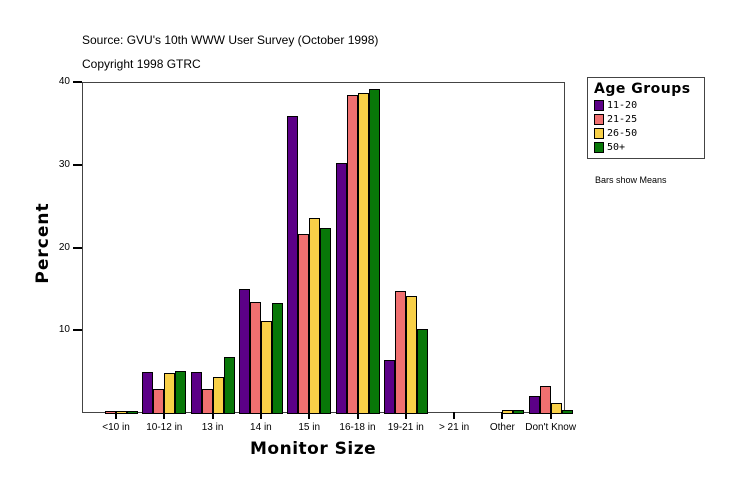  I want to click on legend-item-21-25: 21-25, so click(615, 119).